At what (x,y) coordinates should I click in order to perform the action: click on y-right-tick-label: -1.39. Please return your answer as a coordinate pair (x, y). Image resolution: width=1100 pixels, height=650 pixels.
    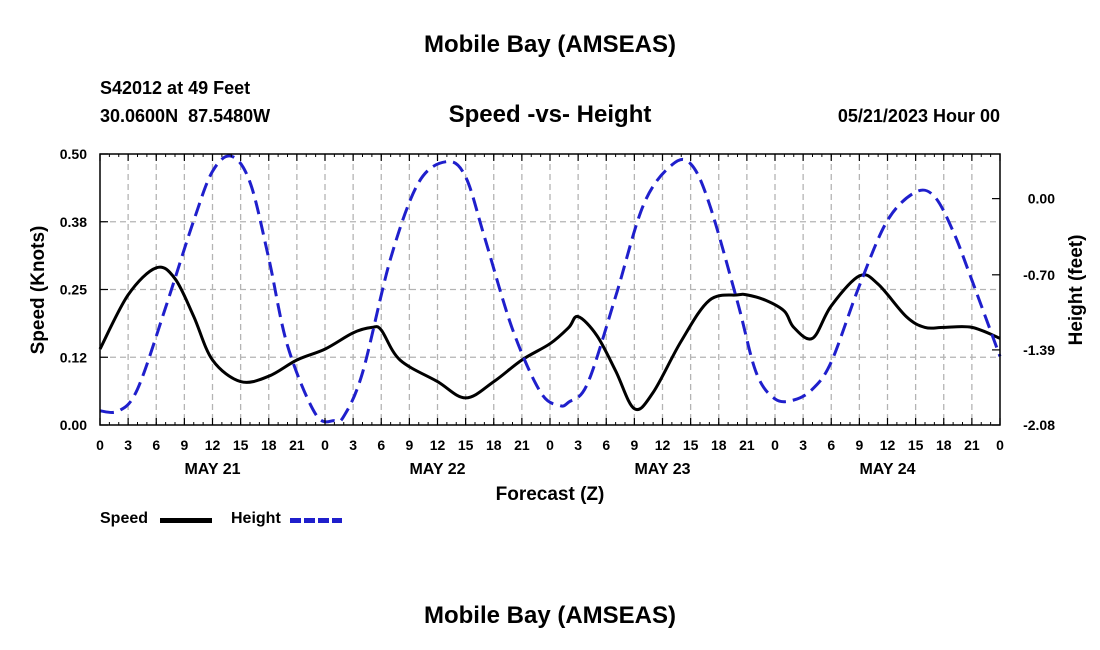
    Looking at the image, I should click on (1039, 350).